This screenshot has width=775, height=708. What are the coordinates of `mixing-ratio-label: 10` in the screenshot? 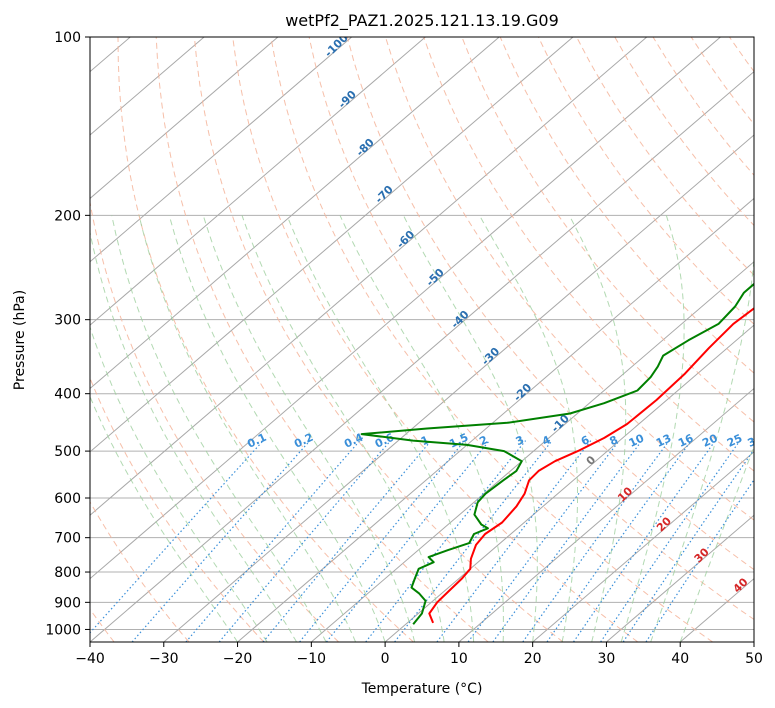 It's located at (637, 440).